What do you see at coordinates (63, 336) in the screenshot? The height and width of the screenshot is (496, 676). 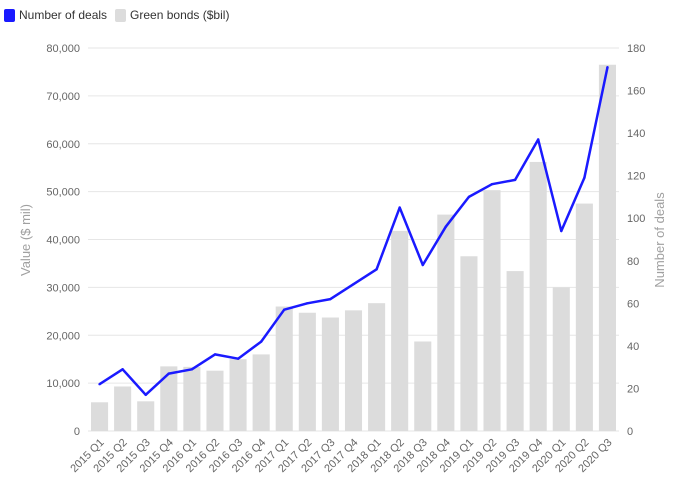 I see `left-axis-tick-label: 20,000` at bounding box center [63, 336].